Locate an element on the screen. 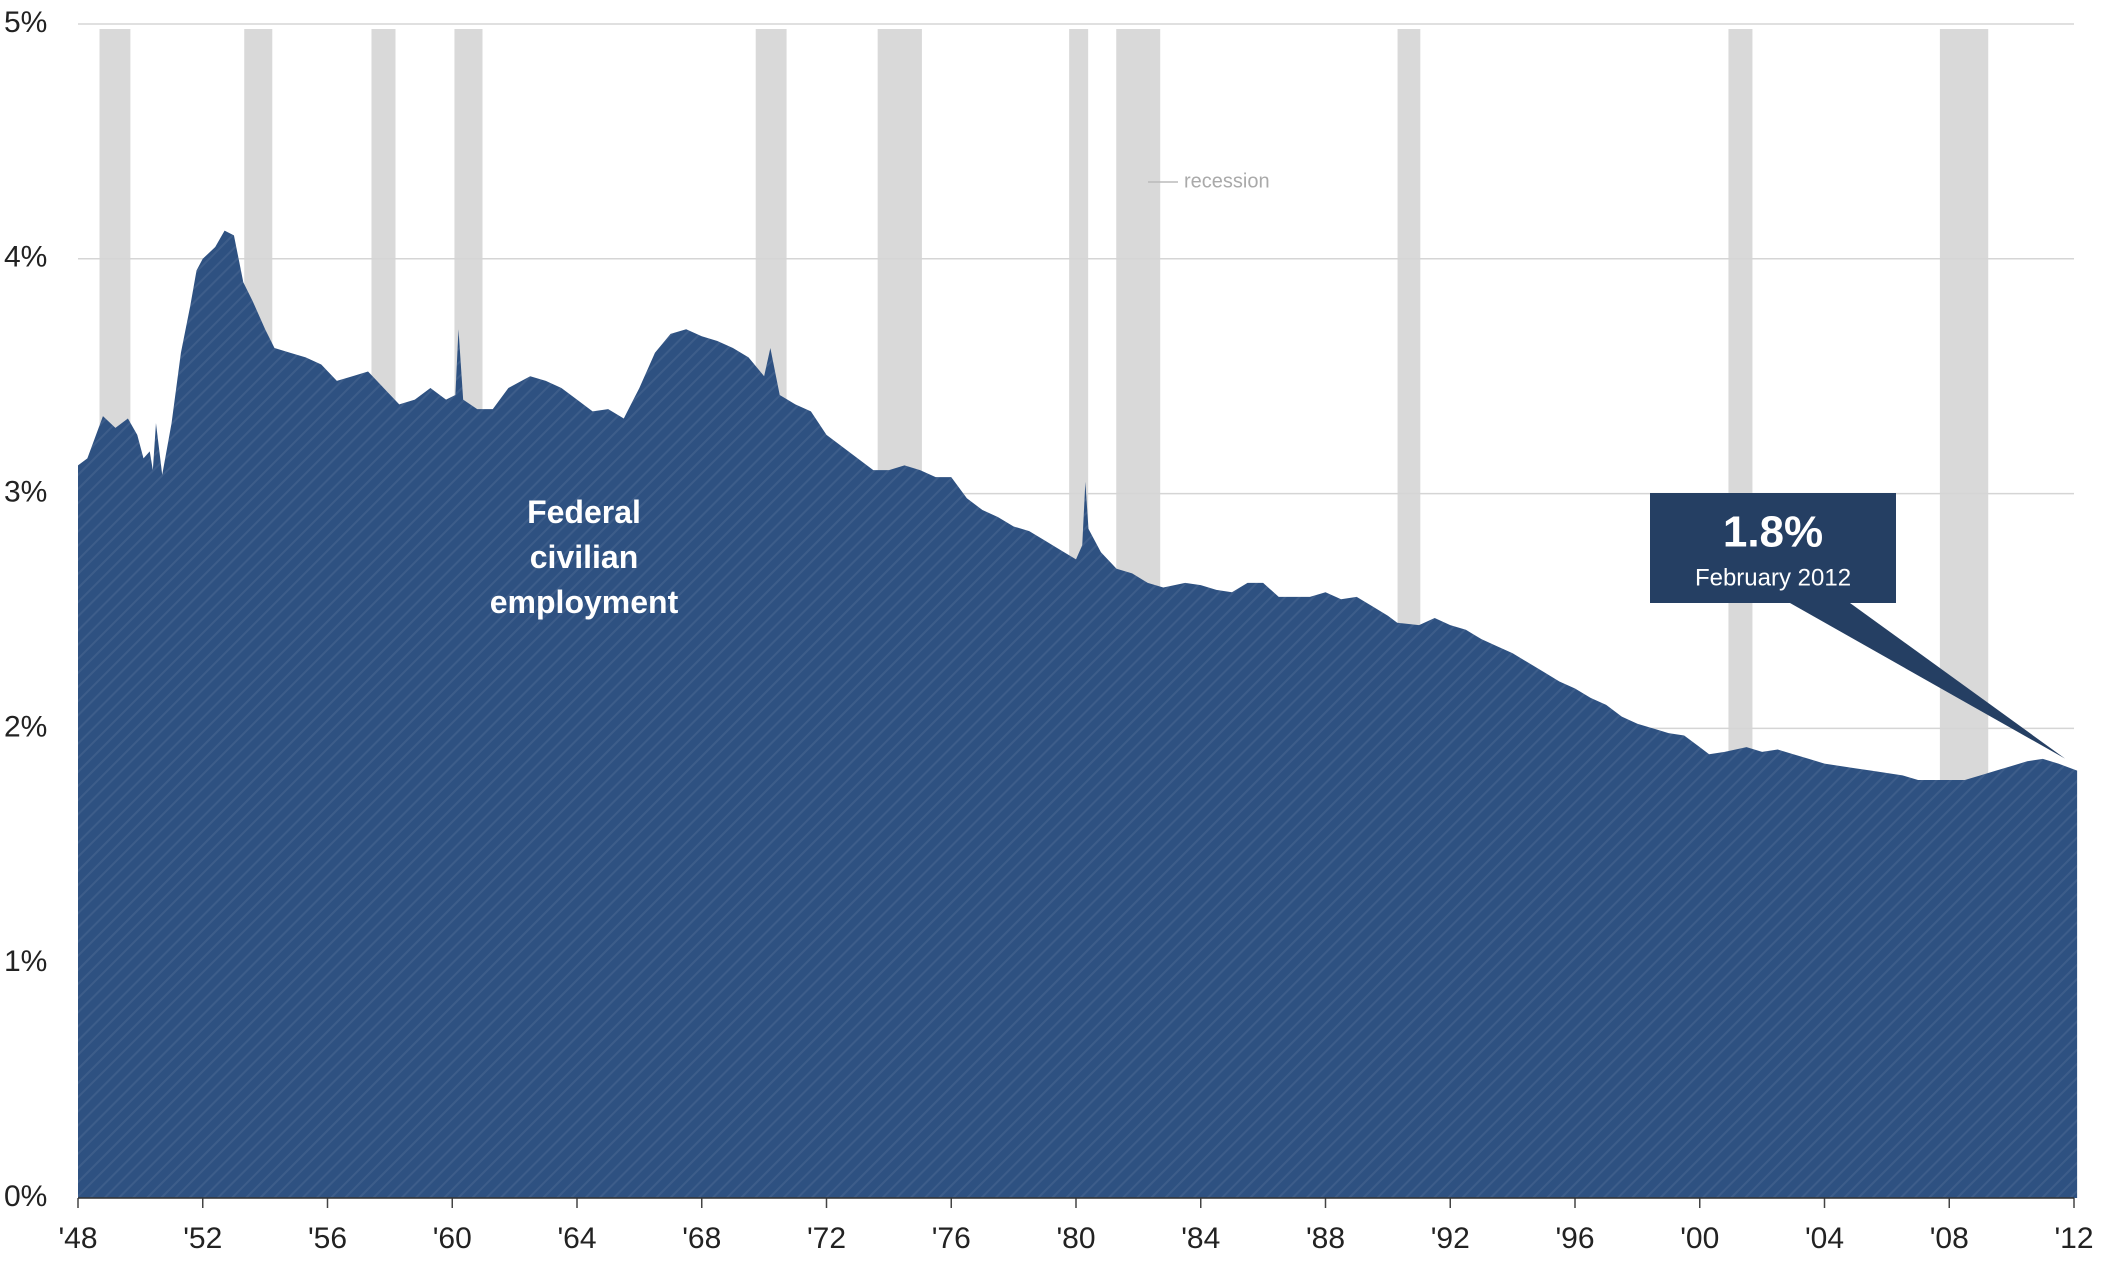 This screenshot has height=1266, width=2101. callout-value: 1.8% is located at coordinates (1773, 532).